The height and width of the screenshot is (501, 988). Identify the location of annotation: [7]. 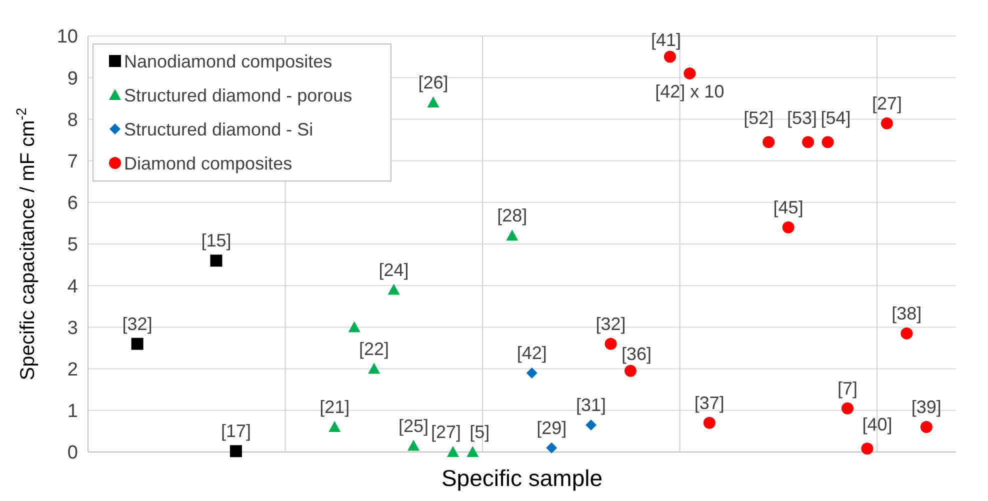
(847, 388).